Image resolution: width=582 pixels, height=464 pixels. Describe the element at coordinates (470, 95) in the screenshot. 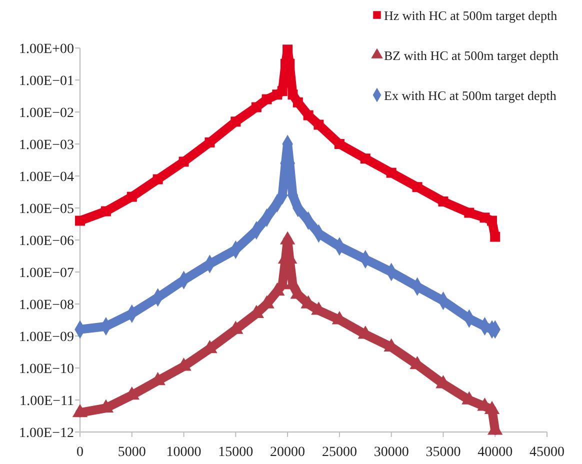

I see `legend-label: Ex with HC at 500m target depth` at that location.